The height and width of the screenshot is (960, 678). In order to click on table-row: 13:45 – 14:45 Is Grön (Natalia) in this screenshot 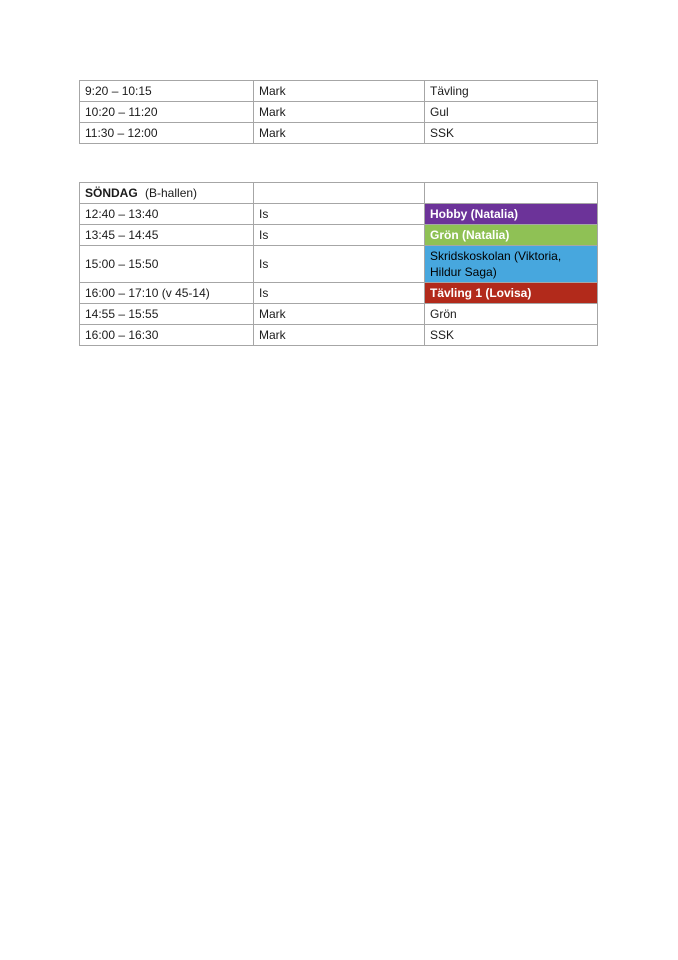, I will do `click(338, 235)`.